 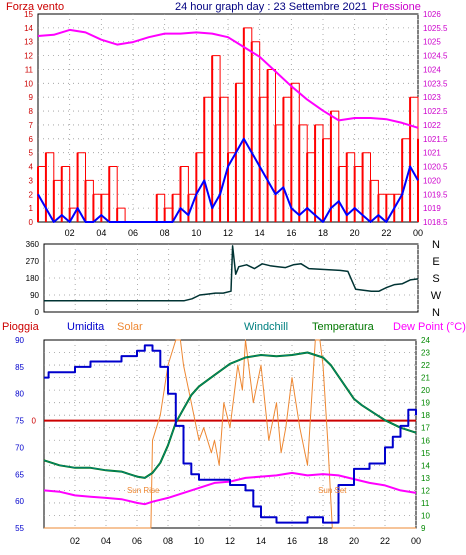 What do you see at coordinates (425, 490) in the screenshot?
I see `right-tick-label: 12` at bounding box center [425, 490].